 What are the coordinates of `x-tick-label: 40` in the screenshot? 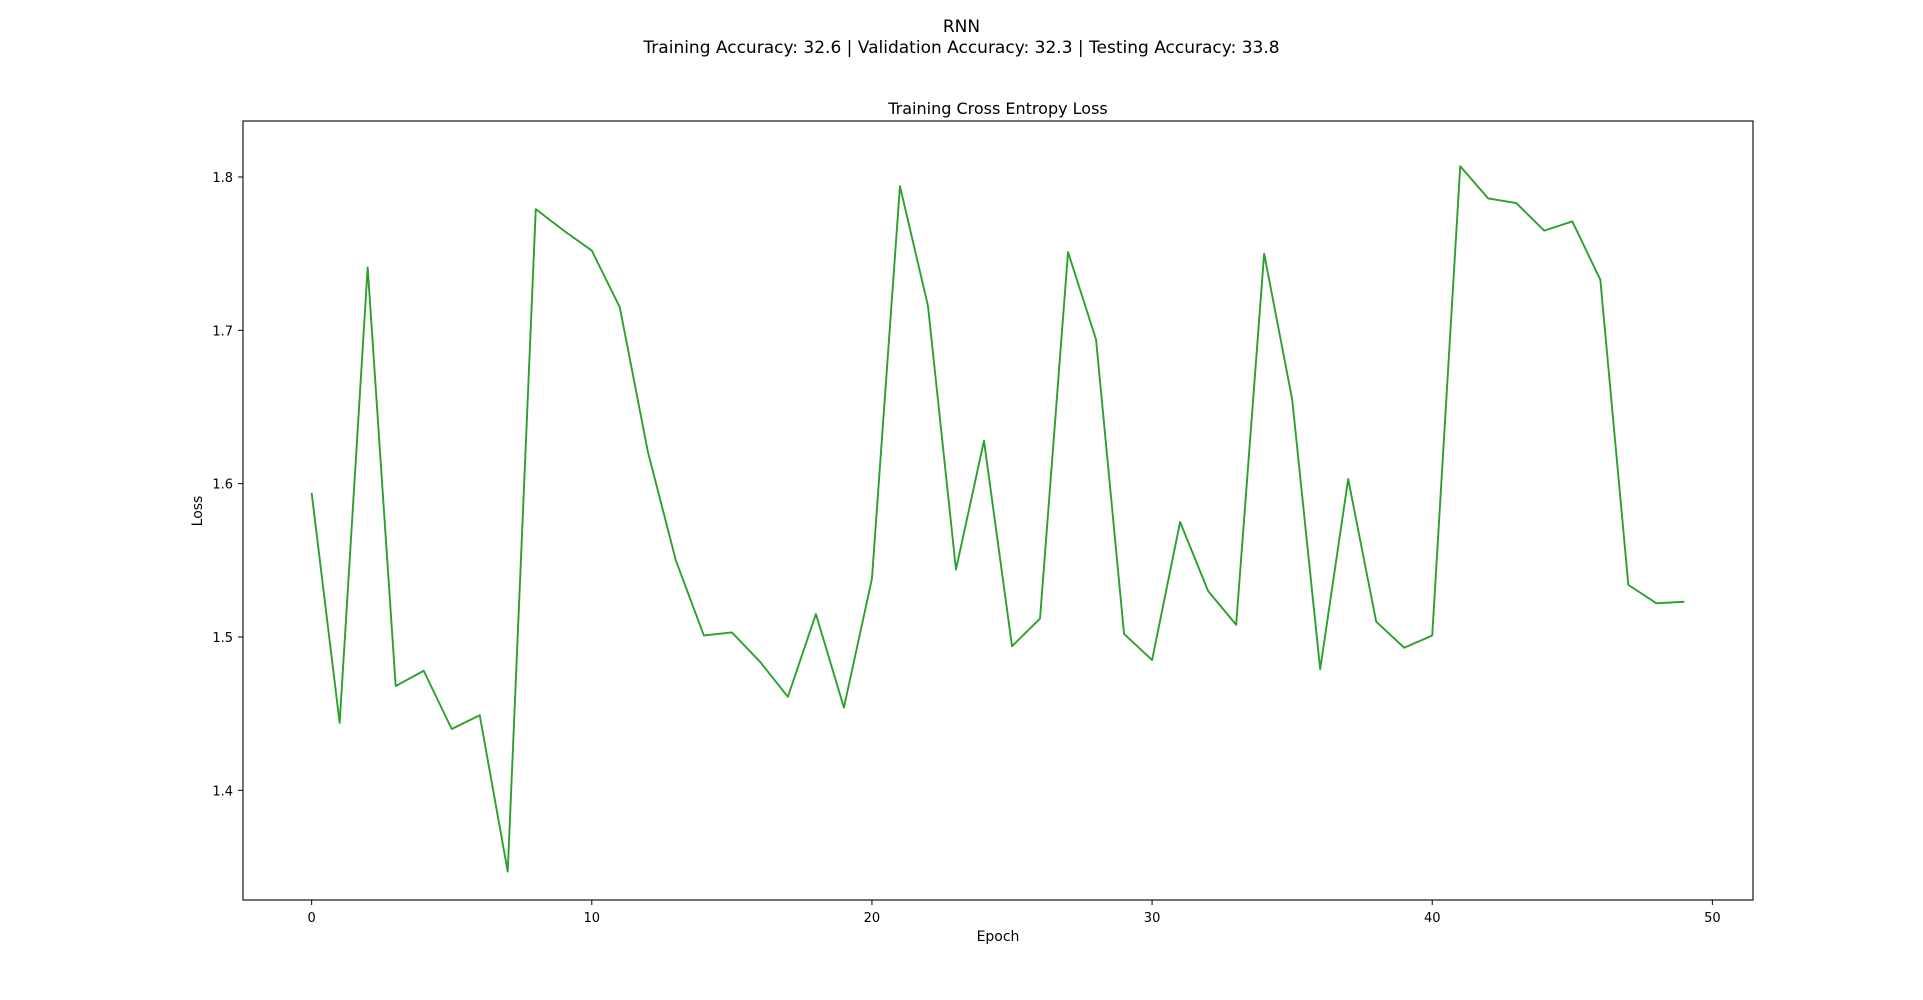 It's located at (1432, 918).